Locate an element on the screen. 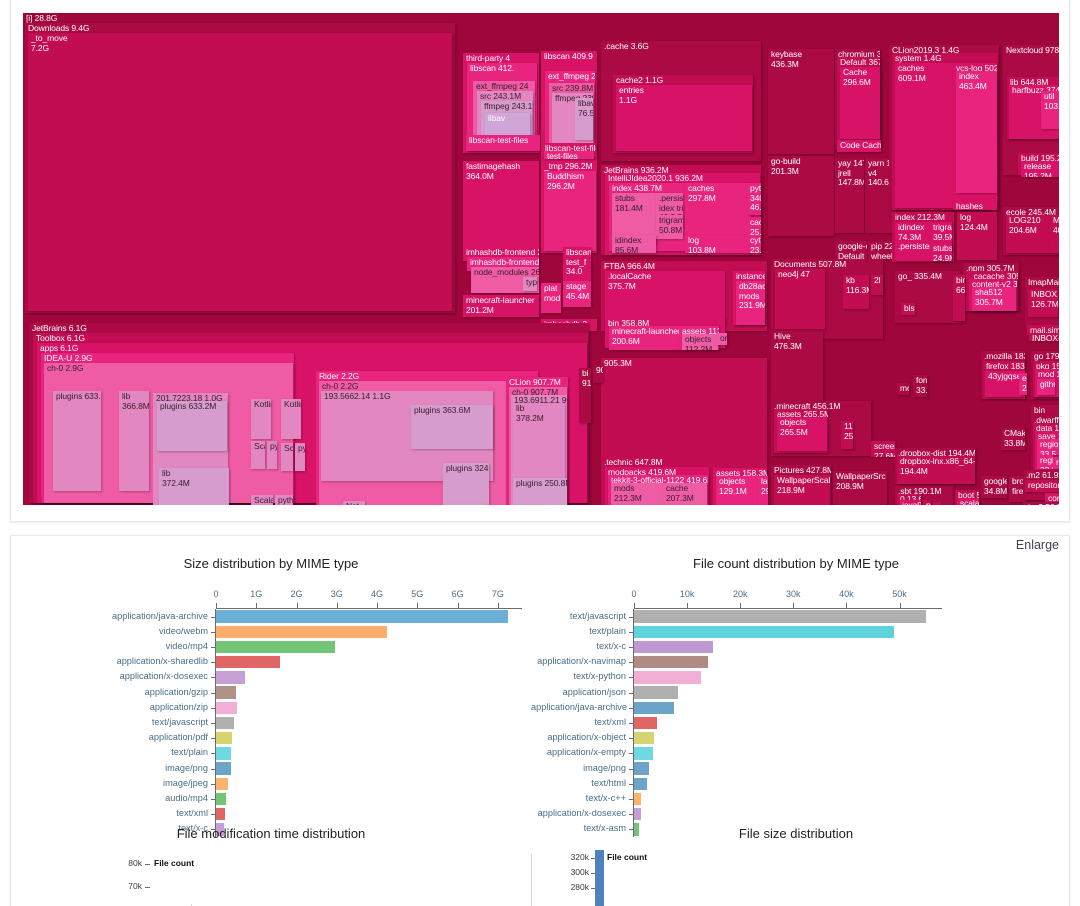 This screenshot has width=1080, height=906. treemap-cell: pl is located at coordinates (927, 502).